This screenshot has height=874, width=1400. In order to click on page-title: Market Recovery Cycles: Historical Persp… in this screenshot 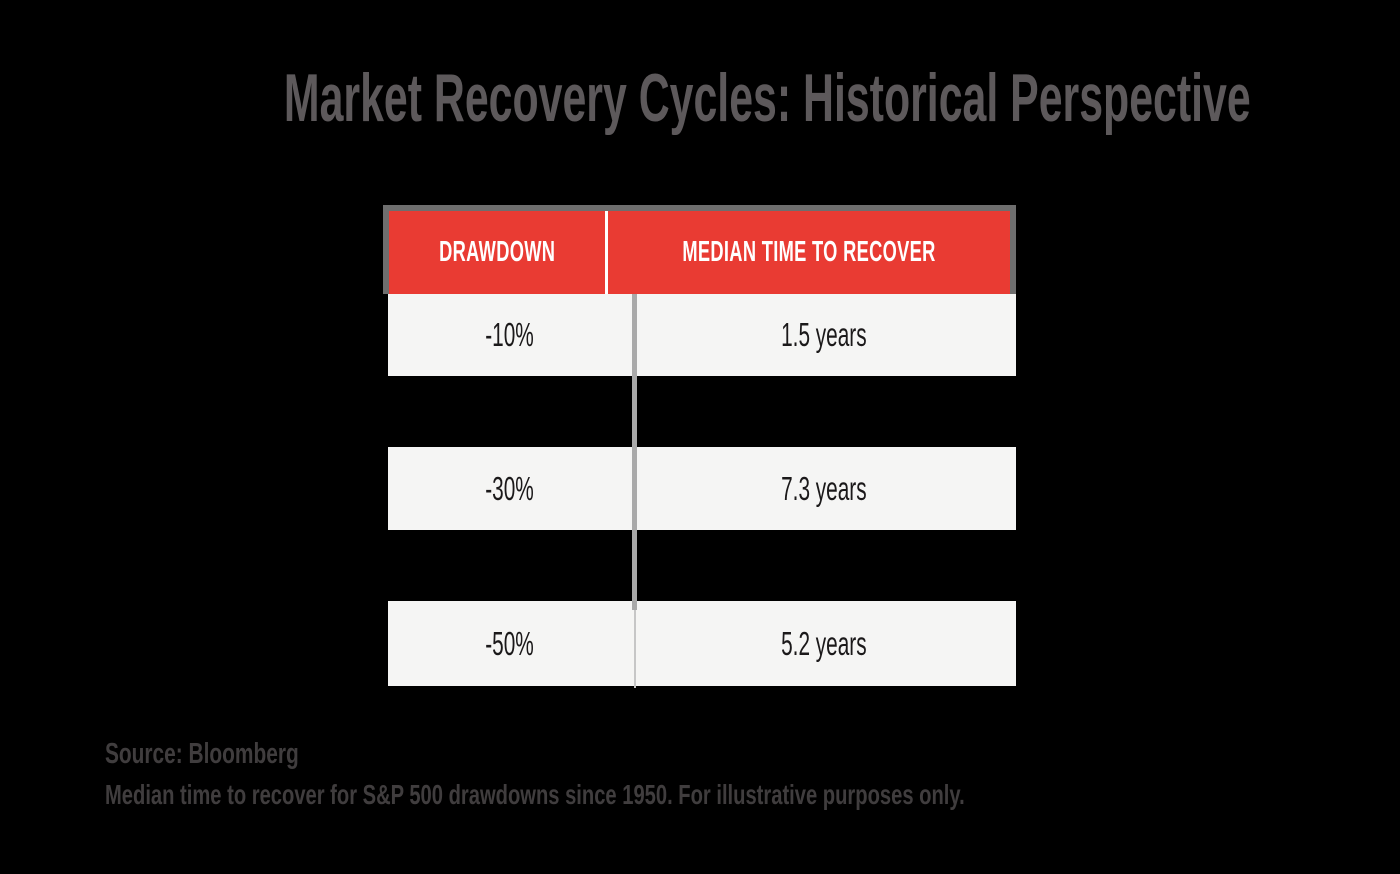, I will do `click(700, 99)`.